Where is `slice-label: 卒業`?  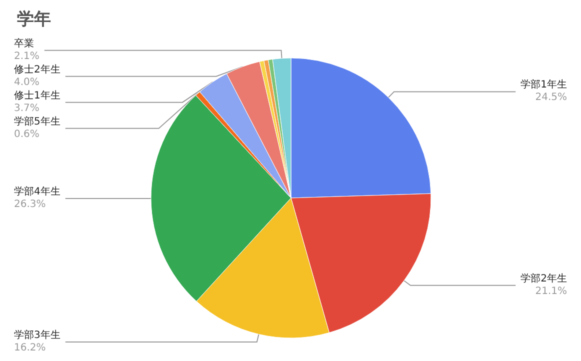
slice-label: 卒業 is located at coordinates (24, 43).